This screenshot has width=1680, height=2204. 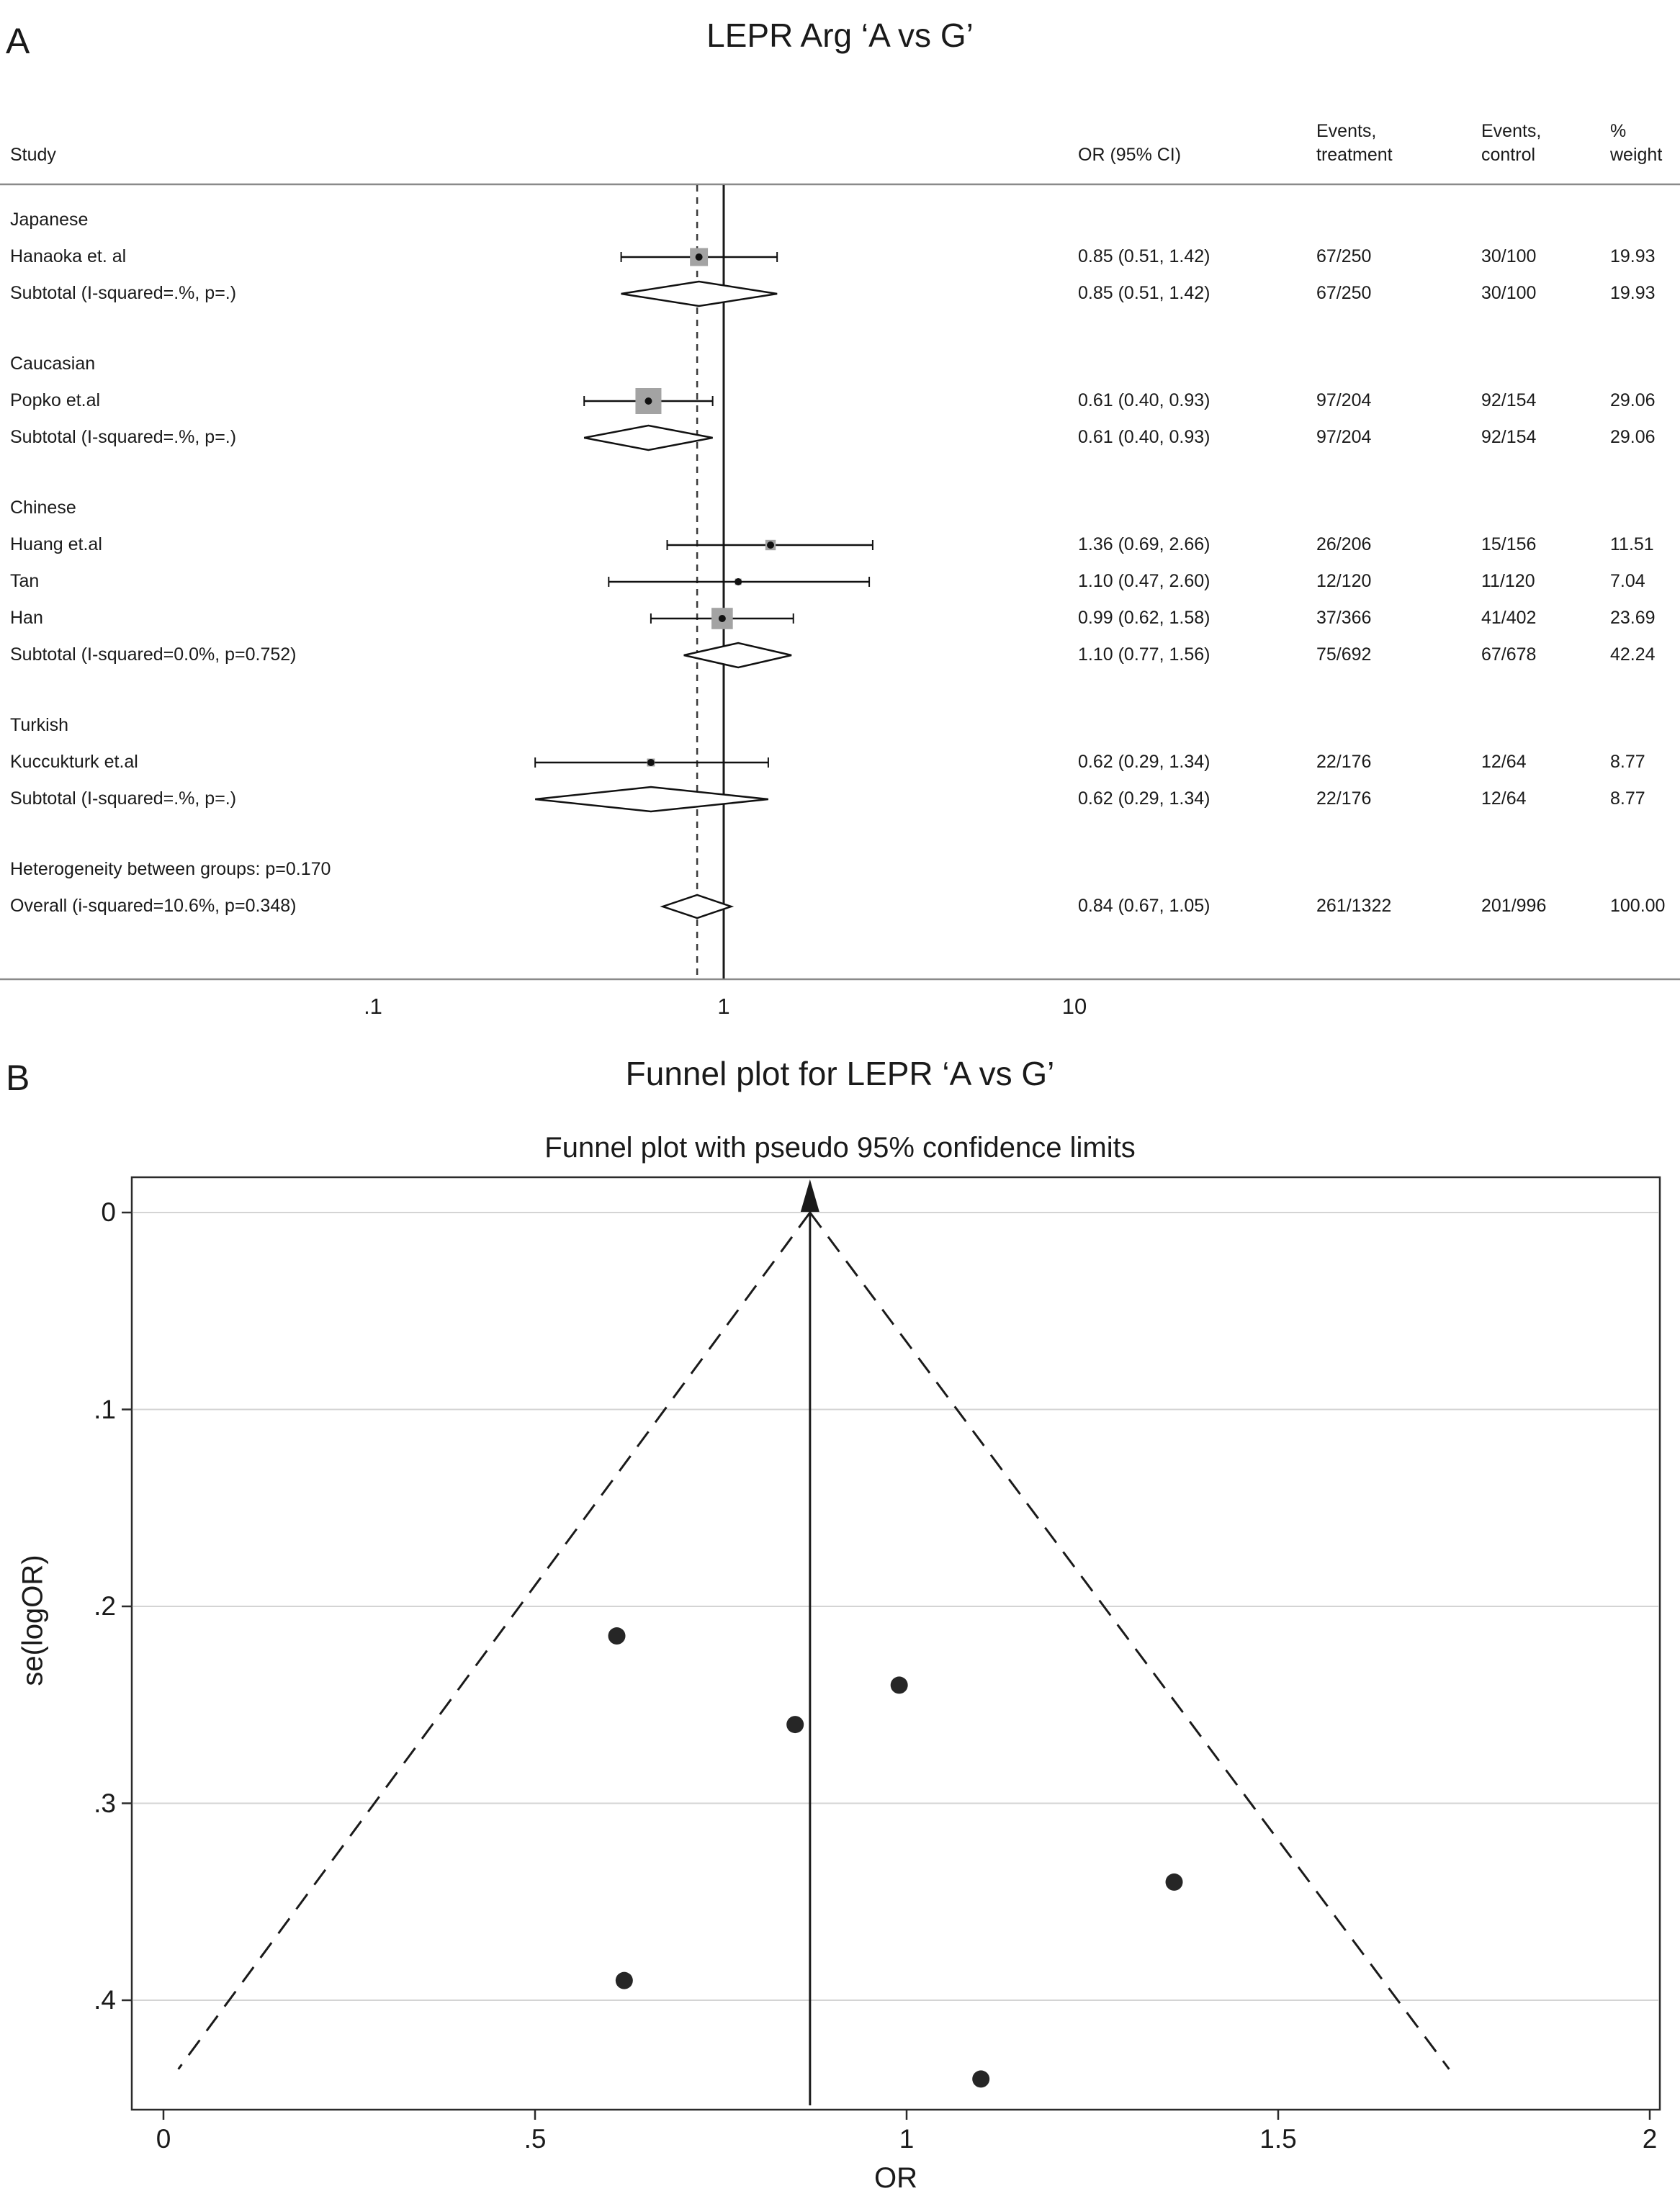 What do you see at coordinates (1354, 143) in the screenshot?
I see `col-header-events-treatment: Events, treatment` at bounding box center [1354, 143].